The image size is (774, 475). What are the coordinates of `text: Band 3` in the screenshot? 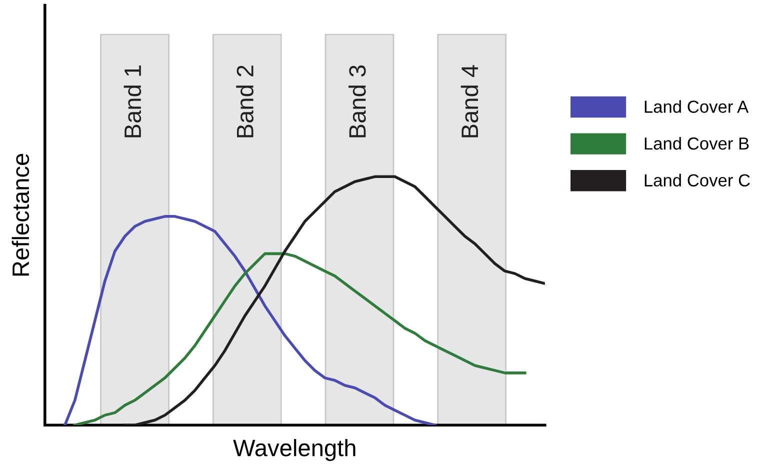 It's located at (357, 101).